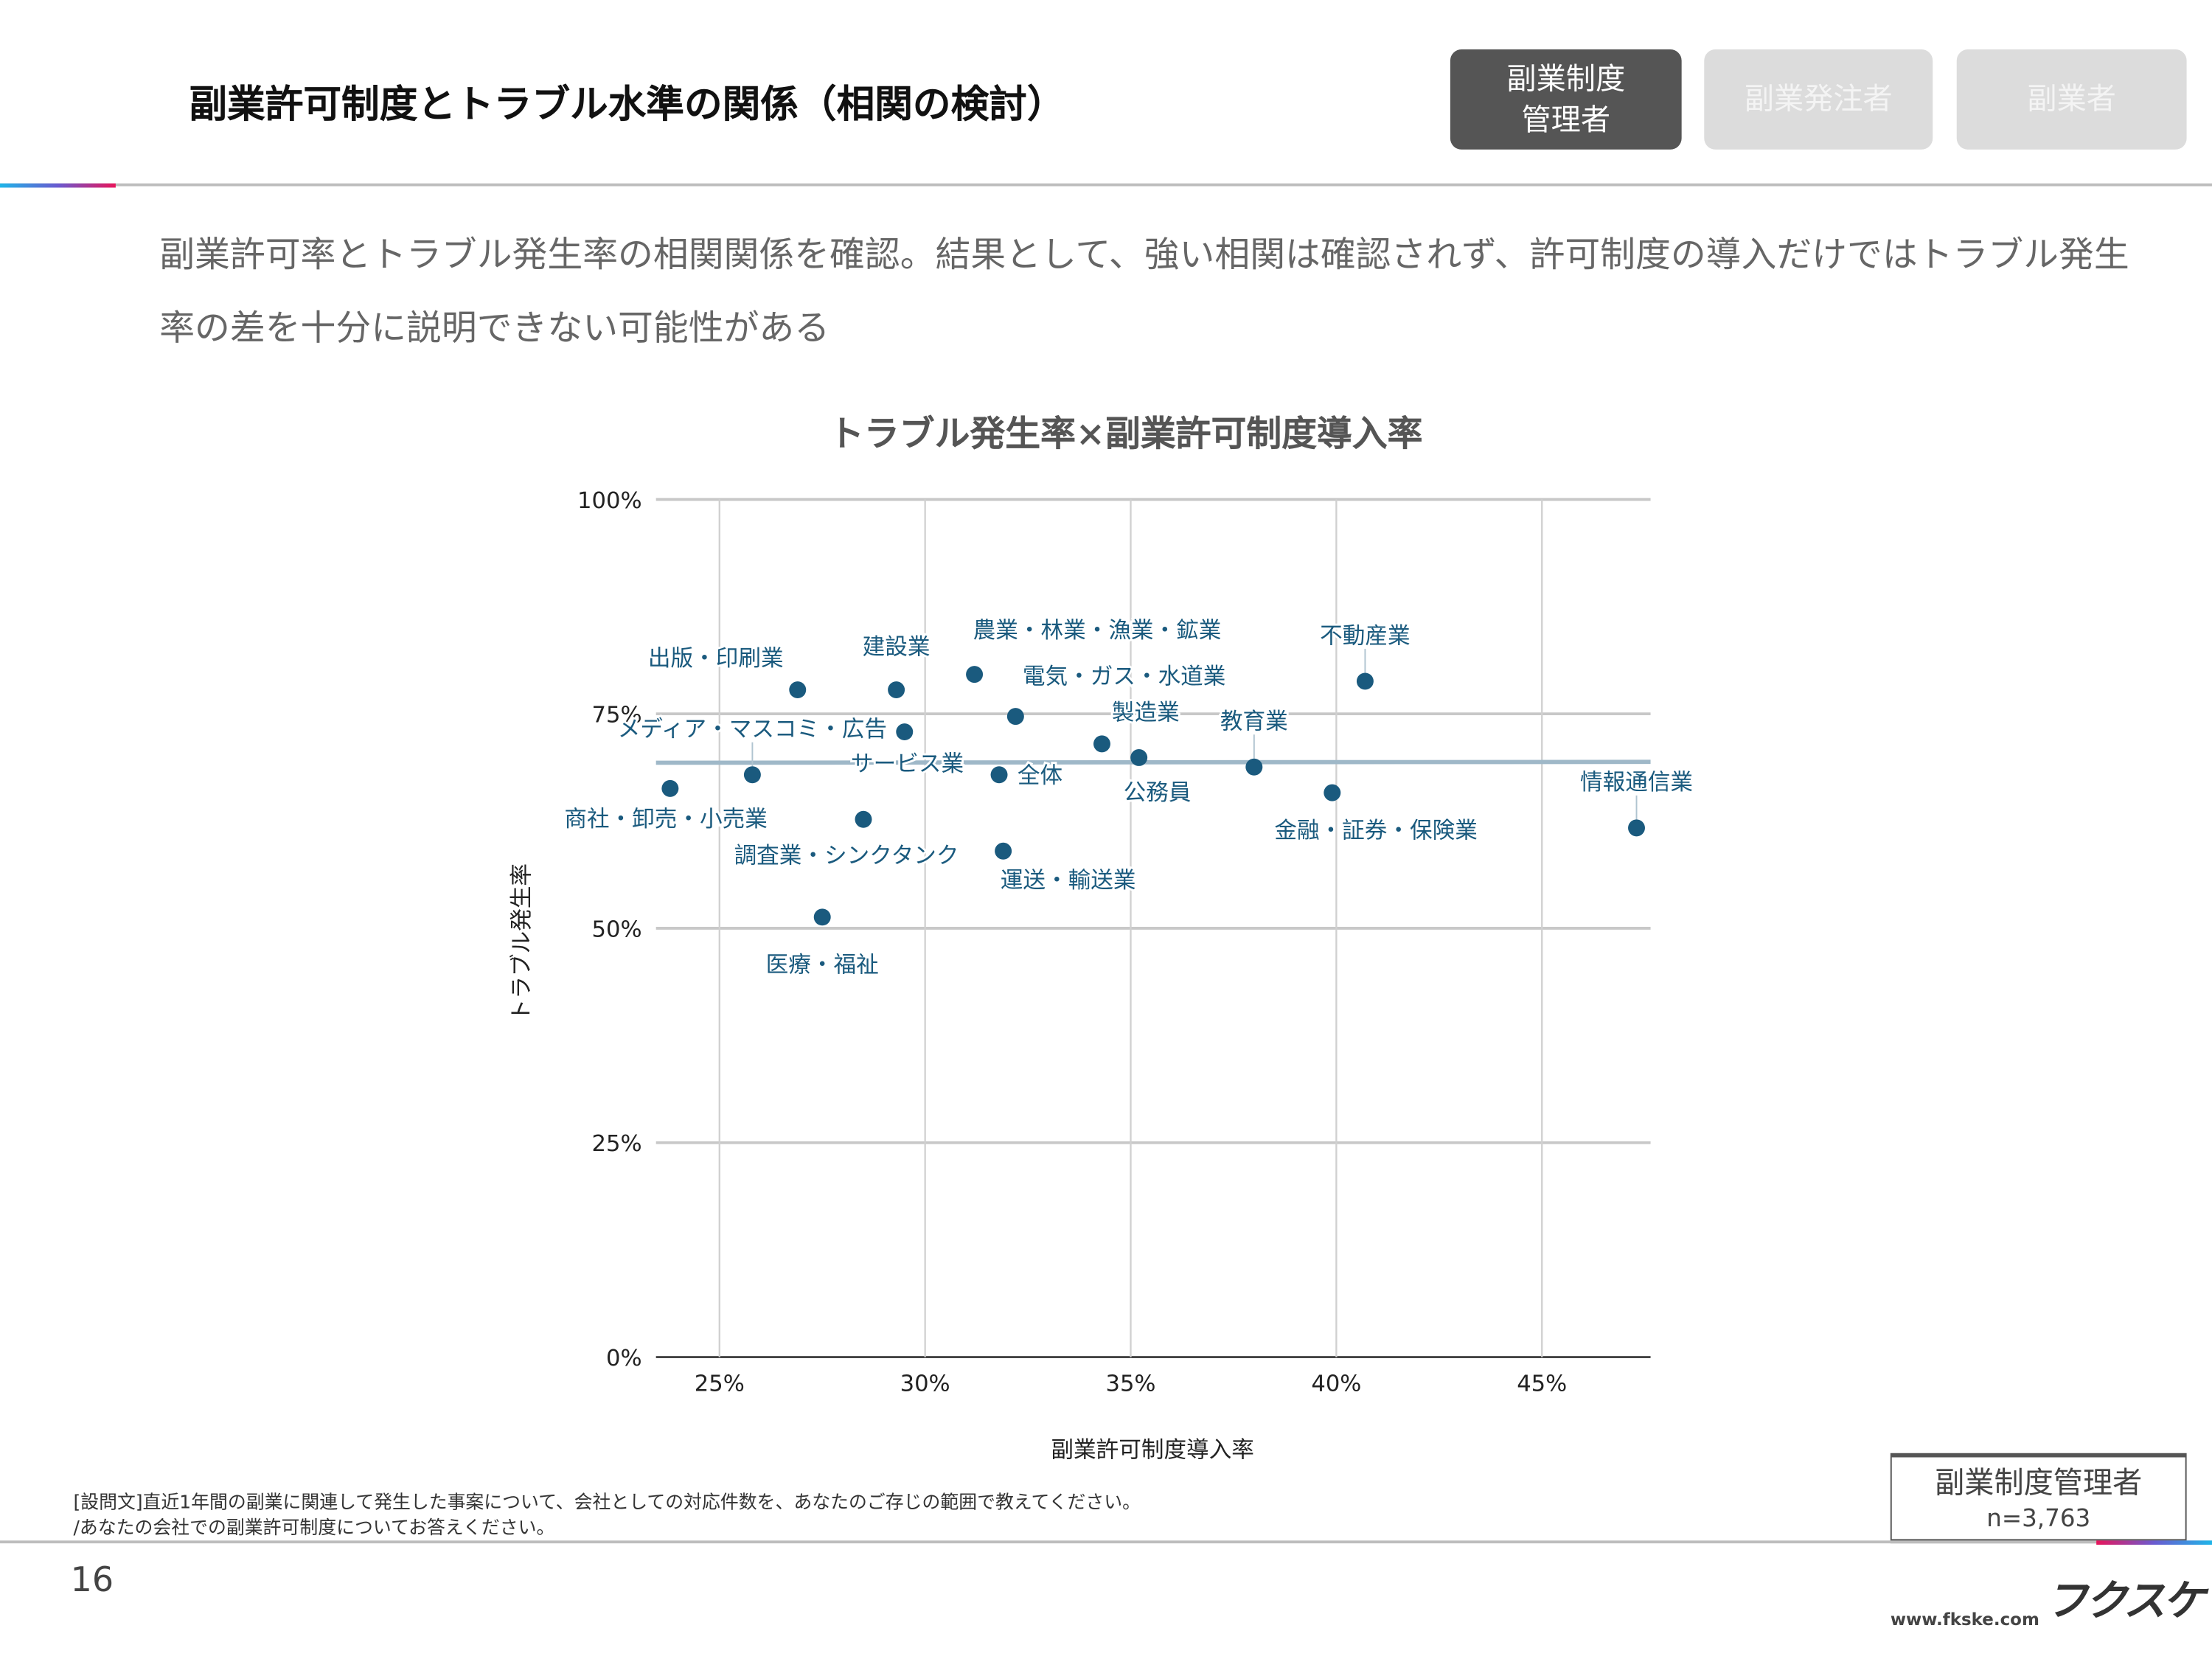 Image resolution: width=2212 pixels, height=1659 pixels. I want to click on data-point-label: 農業・林業・漁業・鉱業, so click(1097, 631).